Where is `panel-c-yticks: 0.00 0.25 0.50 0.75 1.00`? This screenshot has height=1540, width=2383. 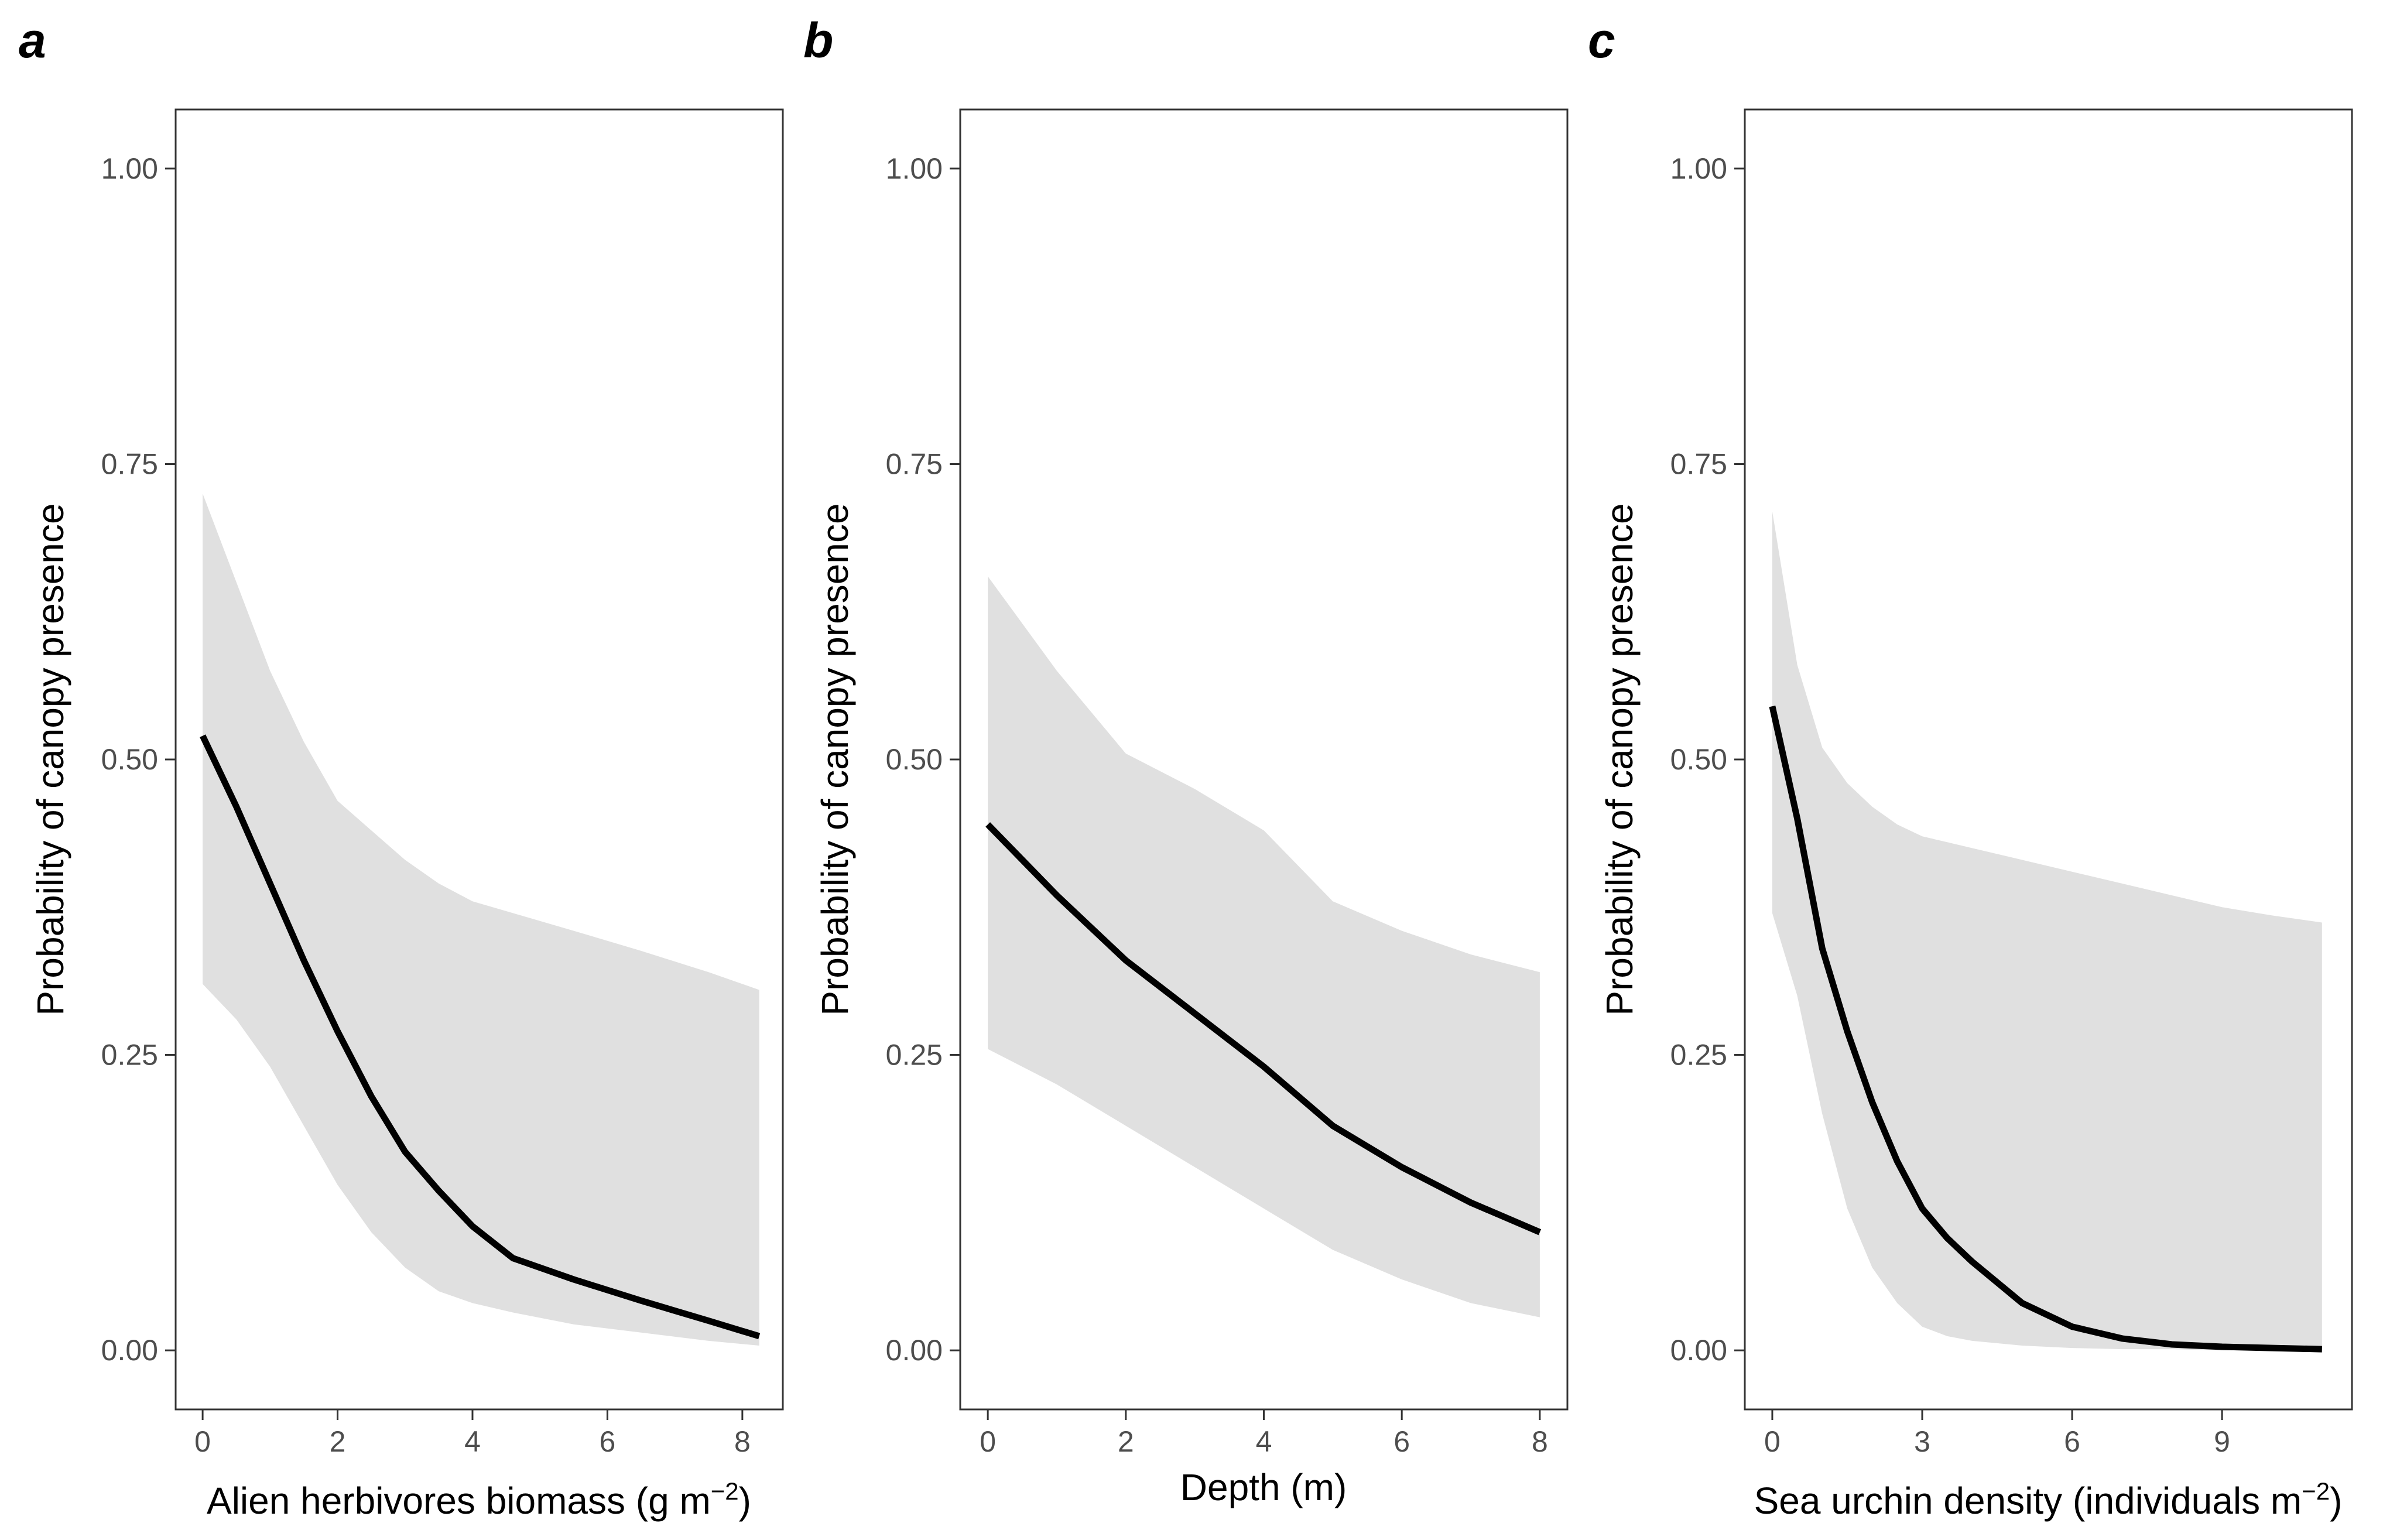
panel-c-yticks: 0.00 0.25 0.50 0.75 1.00 is located at coordinates (1707, 760).